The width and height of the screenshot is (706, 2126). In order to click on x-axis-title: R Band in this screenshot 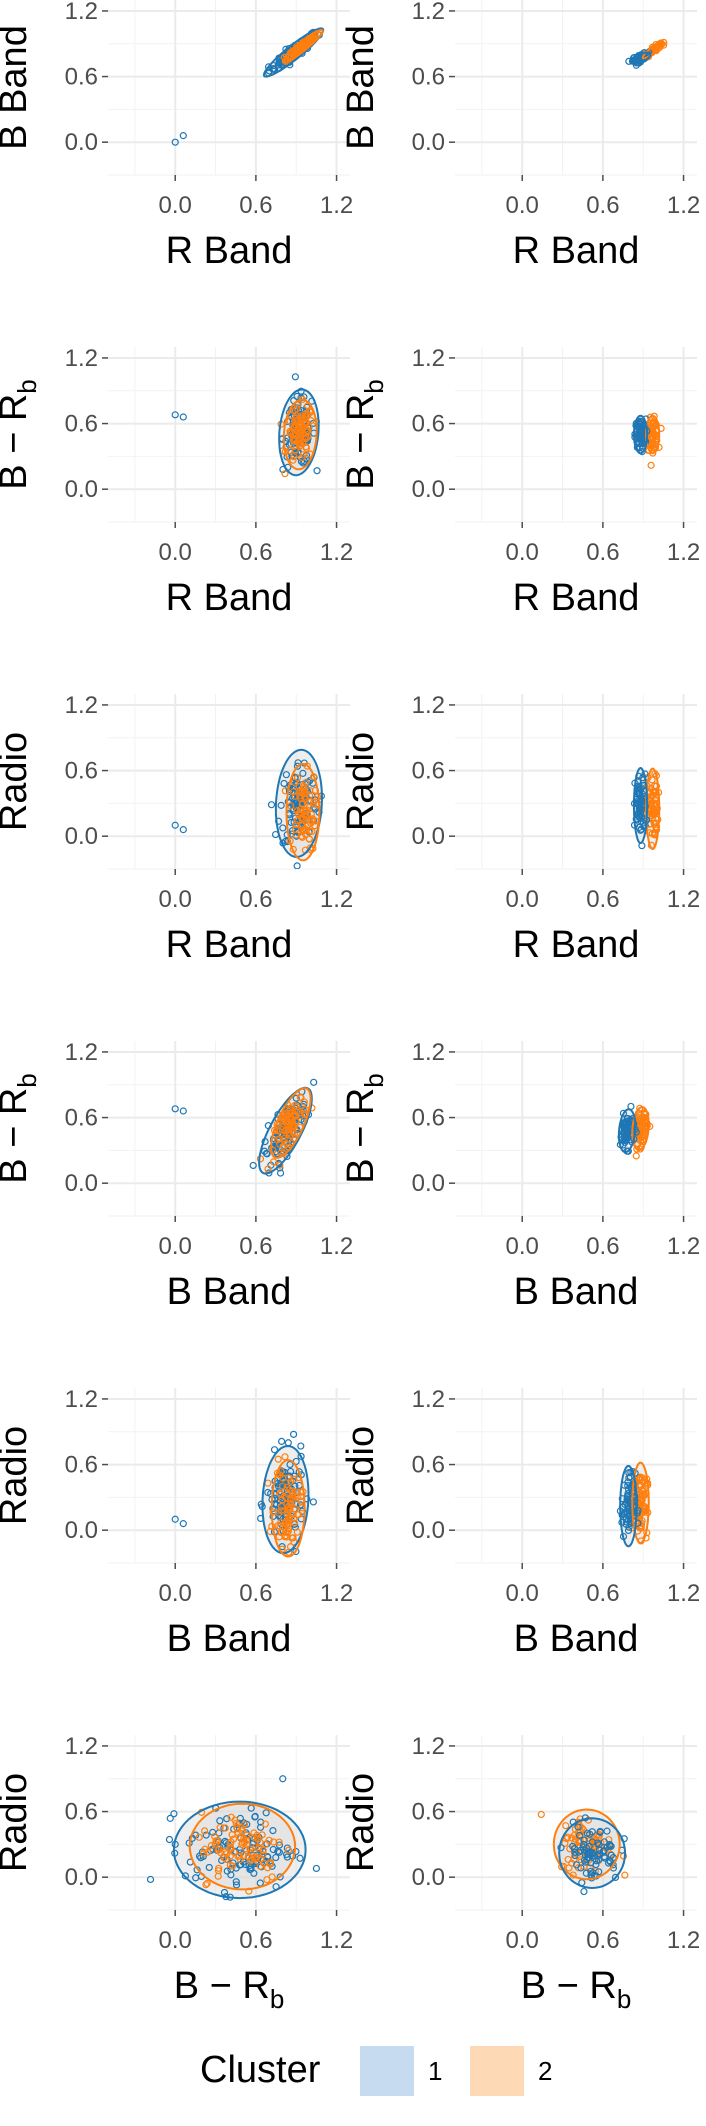, I will do `click(576, 598)`.